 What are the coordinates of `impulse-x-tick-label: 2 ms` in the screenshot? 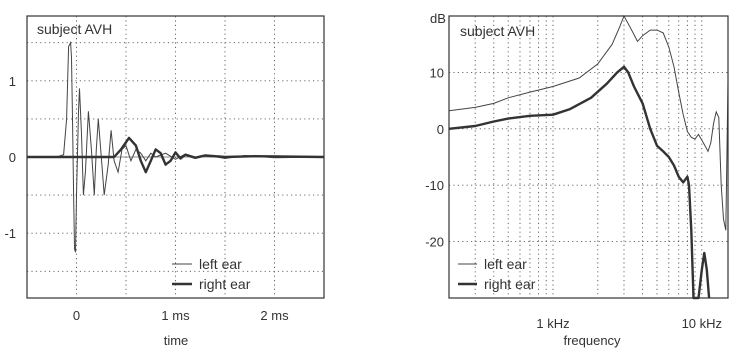 It's located at (274, 315).